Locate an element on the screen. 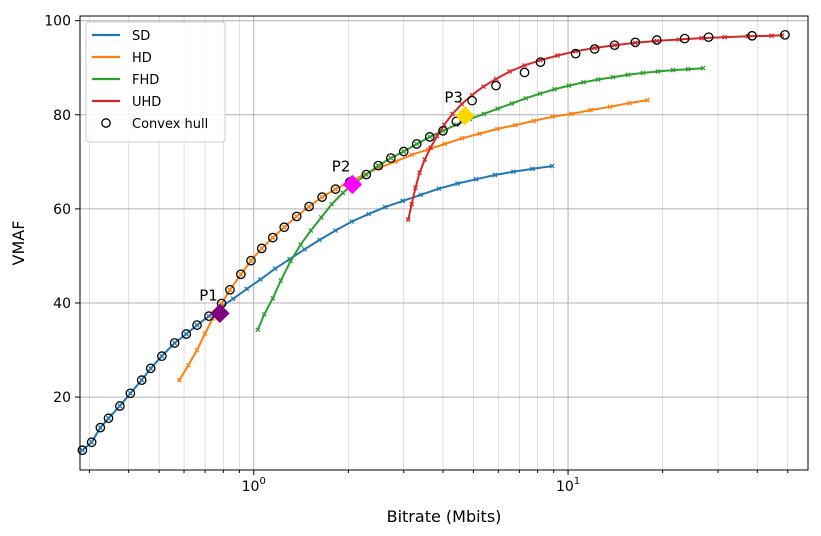 This screenshot has width=821, height=536. y-axis: 20 40 60 80 100 is located at coordinates (62, 210).